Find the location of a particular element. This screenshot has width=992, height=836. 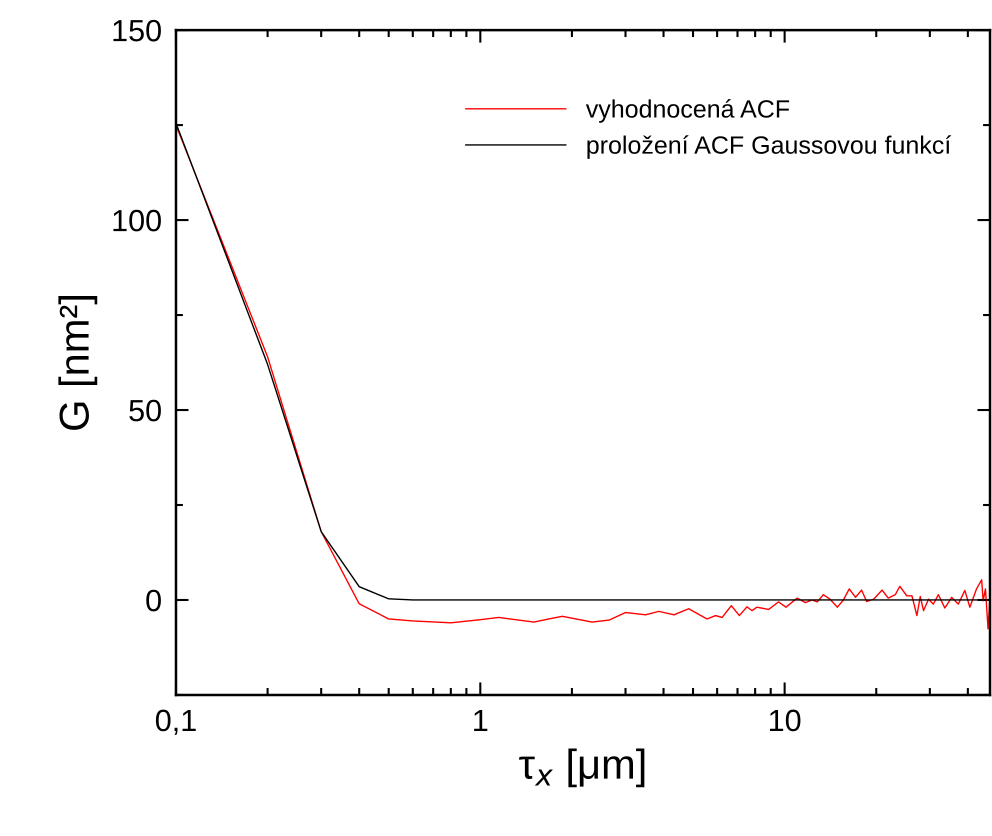

y-tick-label: 50 is located at coordinates (145, 411).